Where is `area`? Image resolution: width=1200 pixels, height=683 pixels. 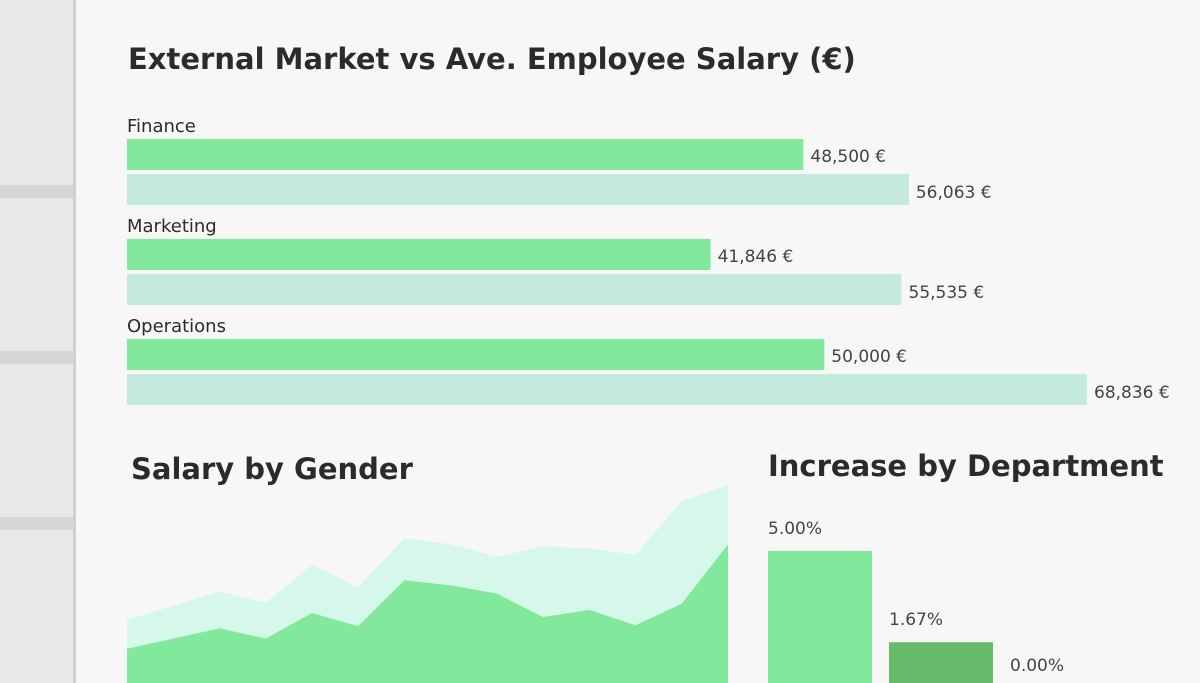 area is located at coordinates (427, 613).